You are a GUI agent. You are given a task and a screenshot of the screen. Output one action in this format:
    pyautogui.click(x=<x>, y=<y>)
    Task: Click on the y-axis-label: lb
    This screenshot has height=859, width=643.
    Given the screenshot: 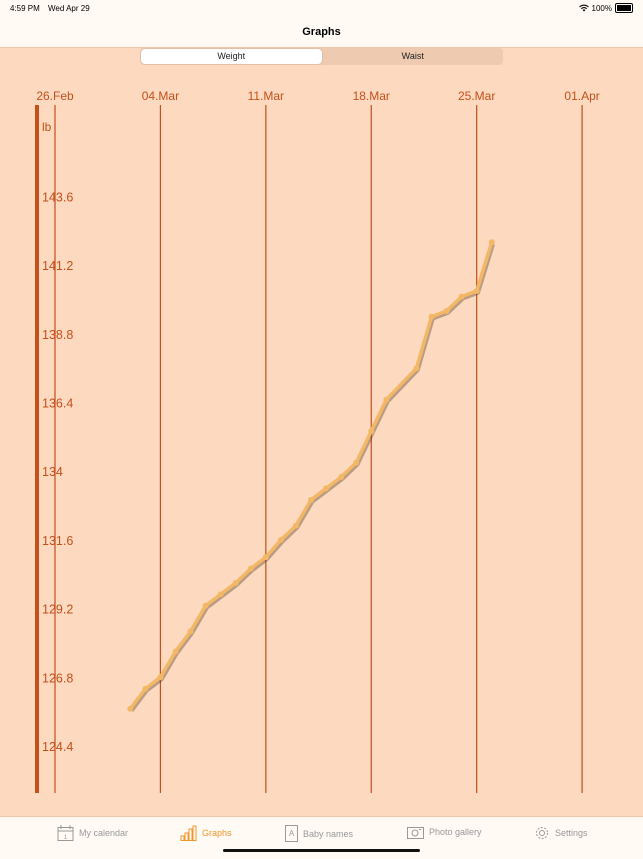 What is the action you would take?
    pyautogui.click(x=47, y=127)
    